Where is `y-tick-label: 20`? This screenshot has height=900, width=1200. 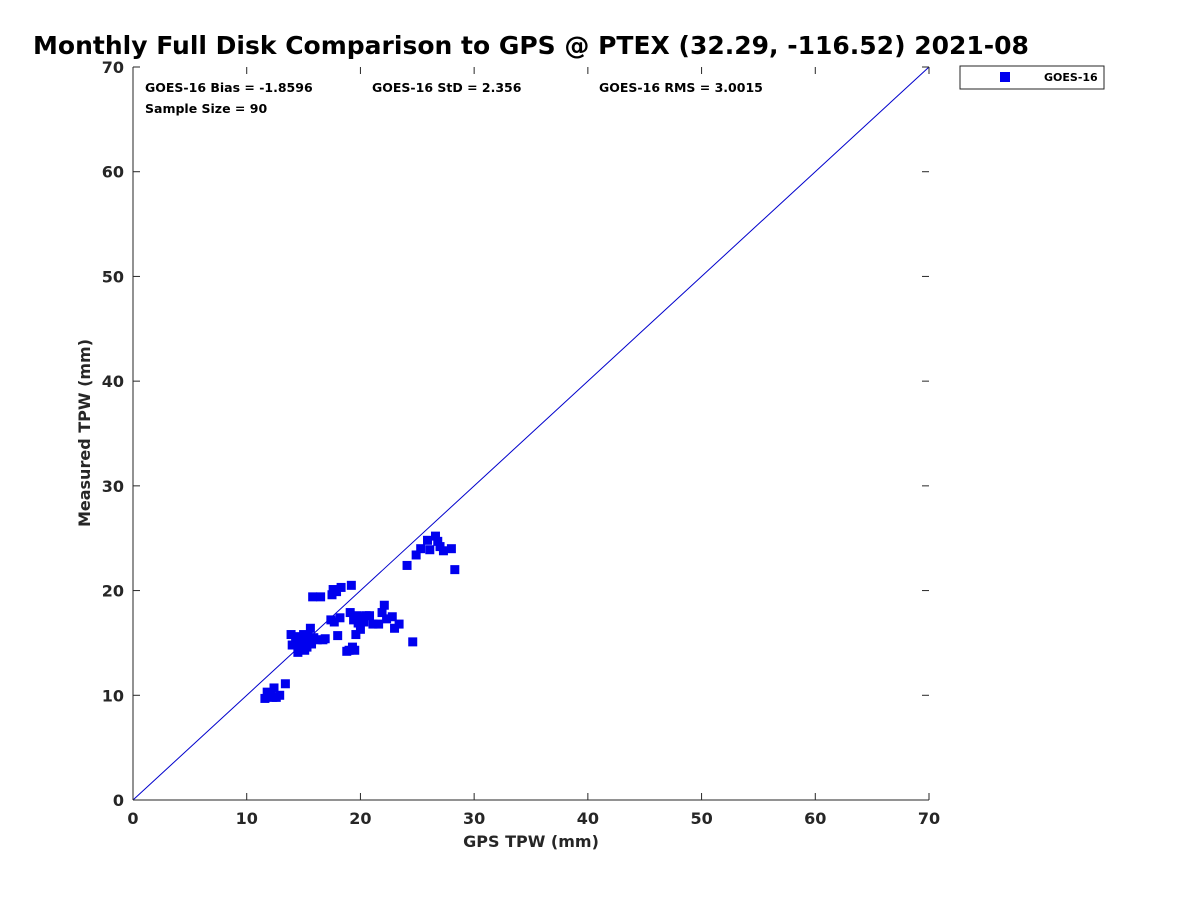 y-tick-label: 20 is located at coordinates (113, 591).